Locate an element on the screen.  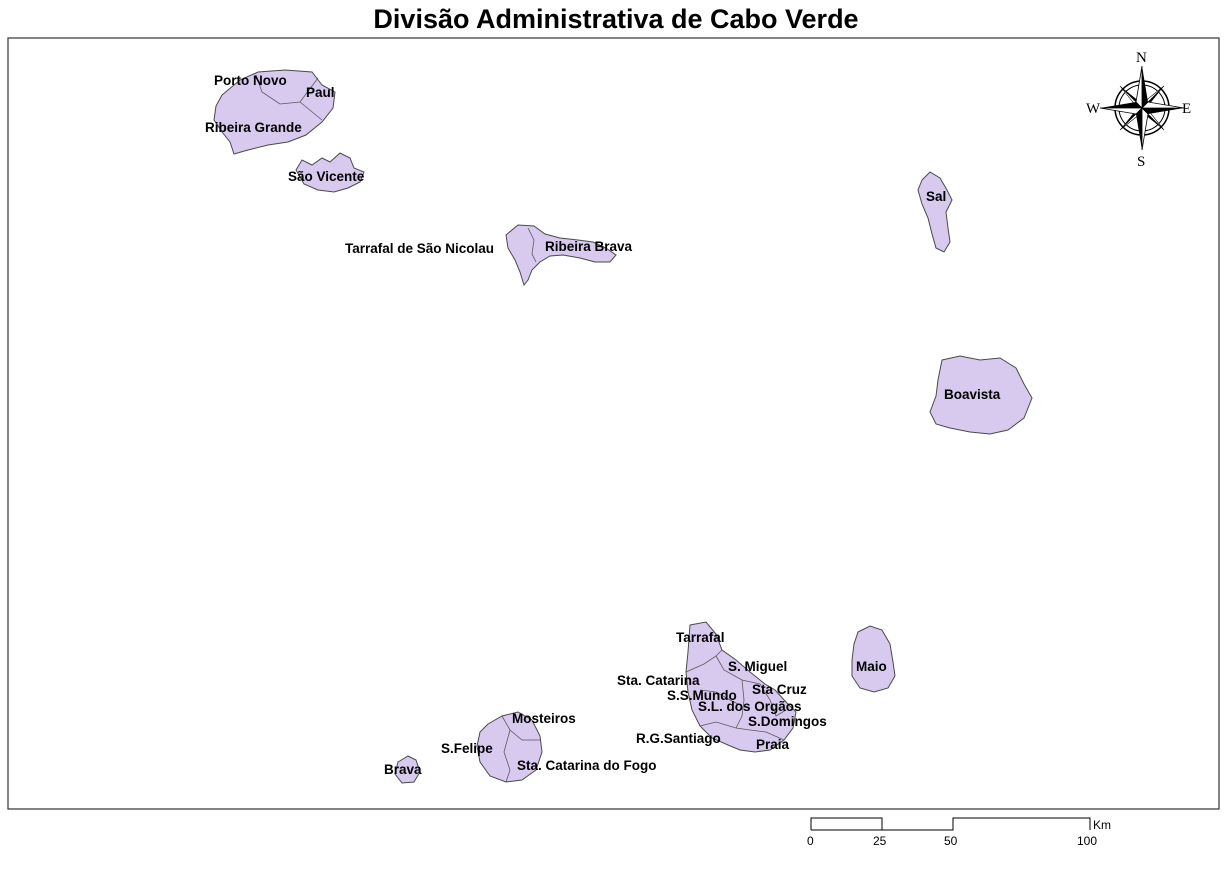
compass-w: W is located at coordinates (1093, 109).